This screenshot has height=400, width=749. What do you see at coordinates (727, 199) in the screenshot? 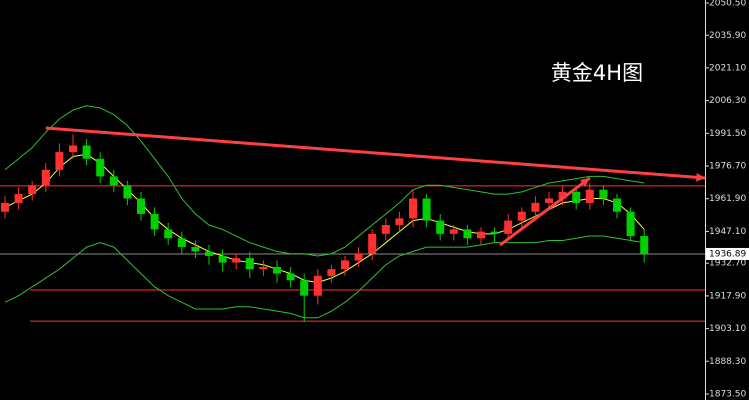
I see `y-tick-label: 1961.90` at bounding box center [727, 199].